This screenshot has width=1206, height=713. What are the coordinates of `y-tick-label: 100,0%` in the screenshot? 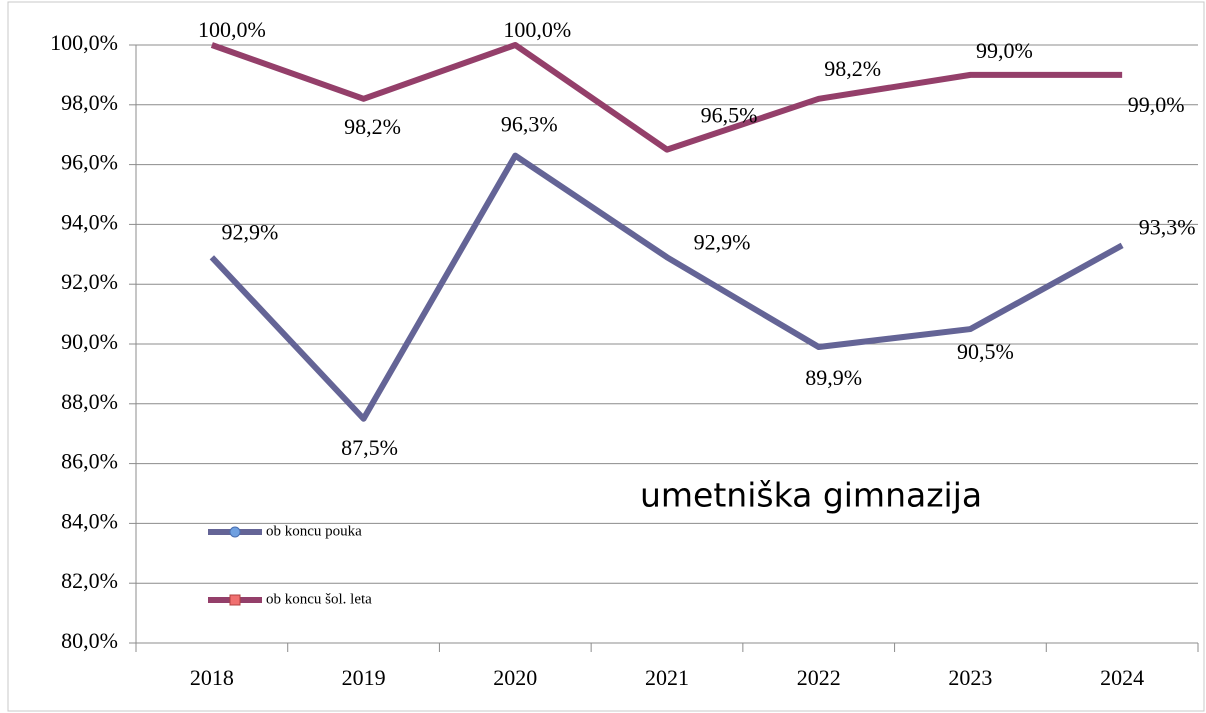 It's located at (84, 42).